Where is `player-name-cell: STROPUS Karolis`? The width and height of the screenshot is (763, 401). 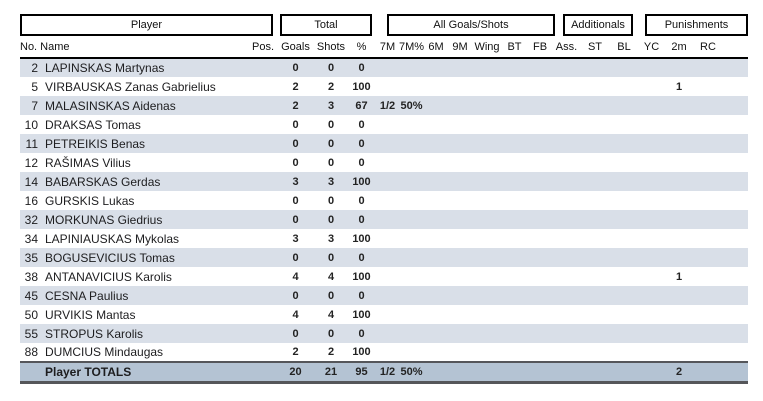 player-name-cell: STROPUS Karolis is located at coordinates (94, 333).